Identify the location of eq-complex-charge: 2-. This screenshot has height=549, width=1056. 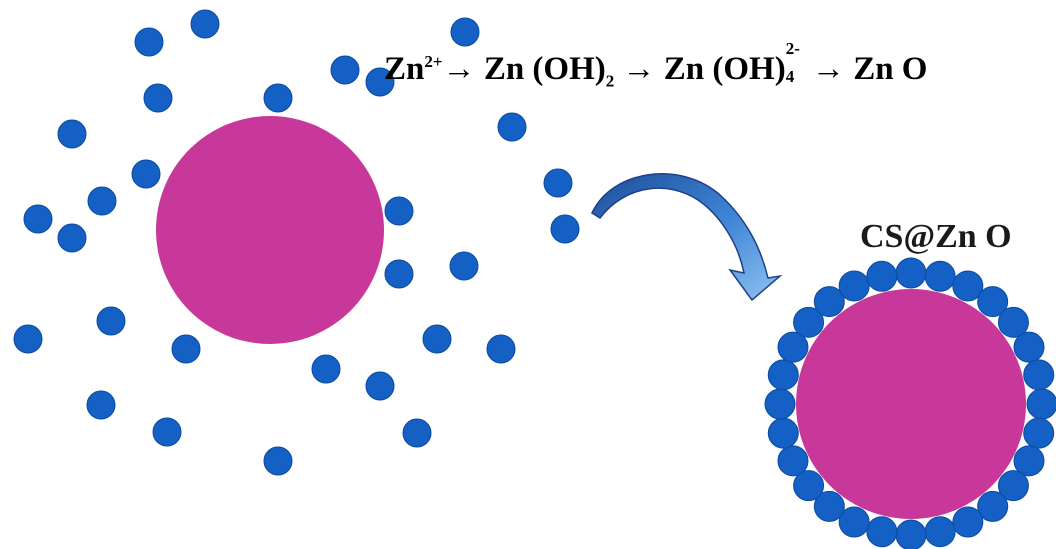
(792, 48).